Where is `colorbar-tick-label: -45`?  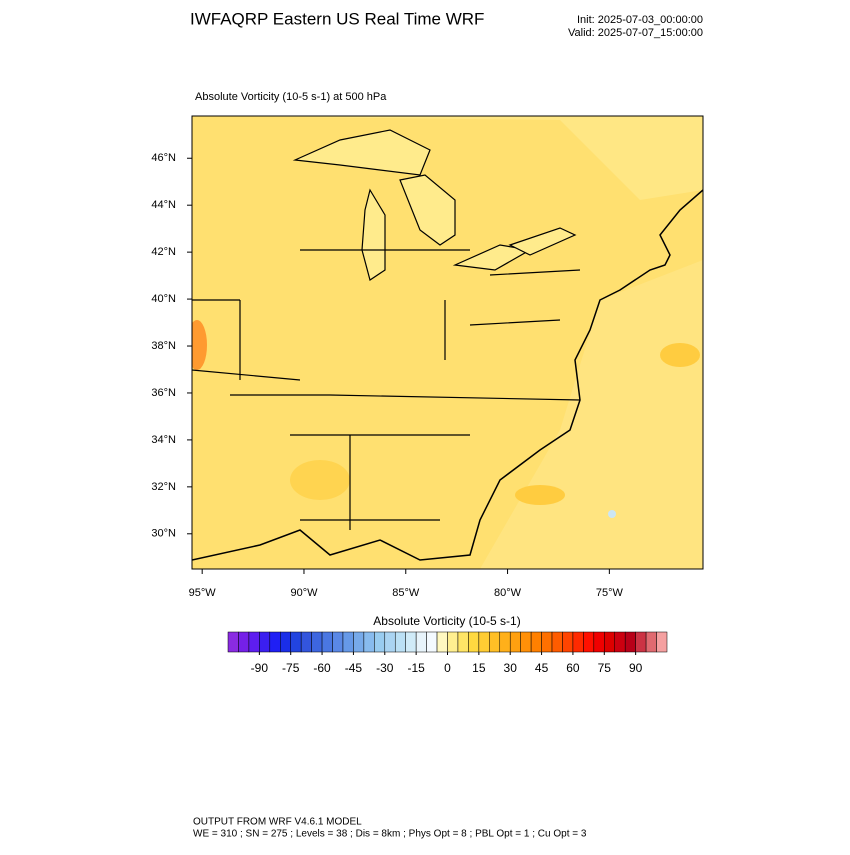 colorbar-tick-label: -45 is located at coordinates (354, 668).